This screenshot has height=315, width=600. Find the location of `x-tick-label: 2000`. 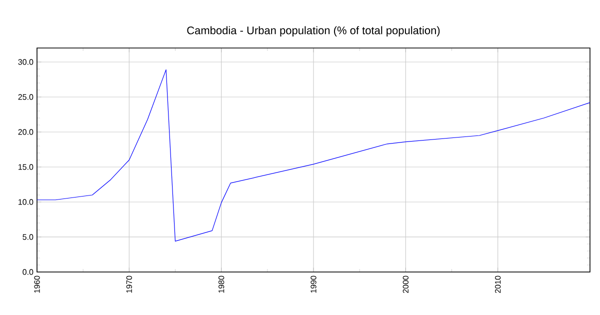

x-tick-label: 2000 is located at coordinates (405, 284).